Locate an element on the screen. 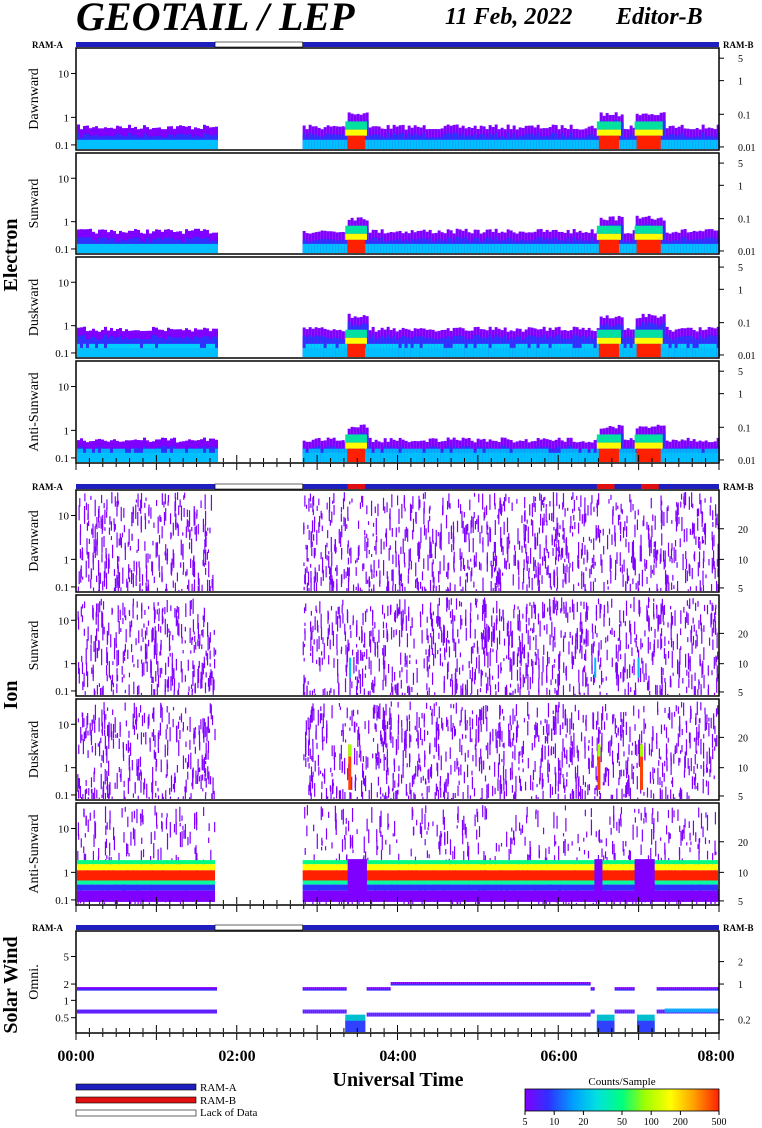  y-tick-label: 0.1 is located at coordinates (62, 250).